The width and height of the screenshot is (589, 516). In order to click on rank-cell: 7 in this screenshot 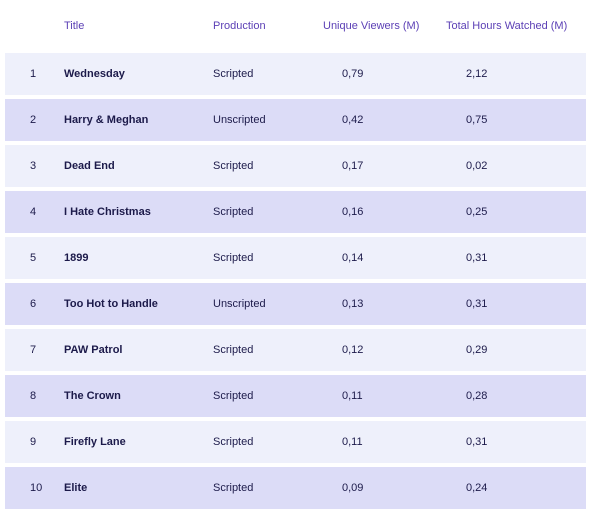, I will do `click(33, 350)`.